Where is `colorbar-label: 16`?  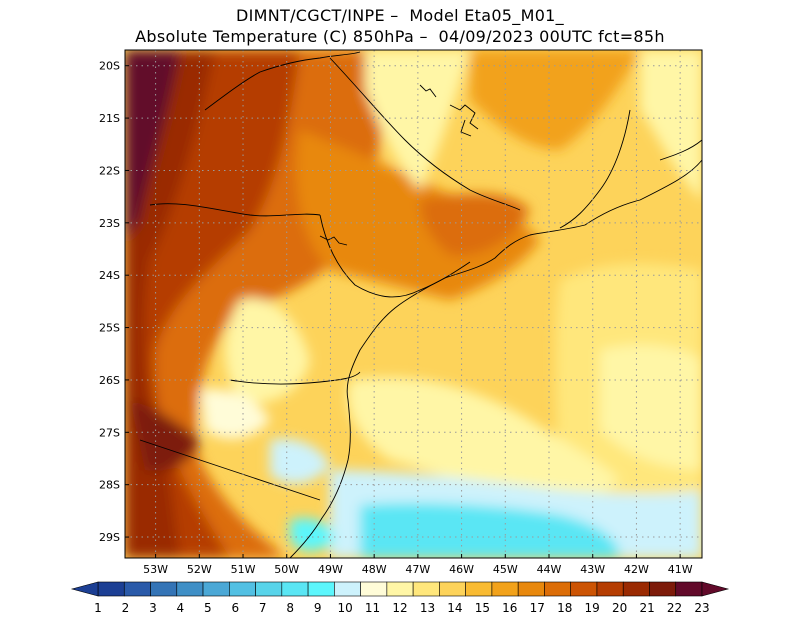 colorbar-label: 16 is located at coordinates (509, 608).